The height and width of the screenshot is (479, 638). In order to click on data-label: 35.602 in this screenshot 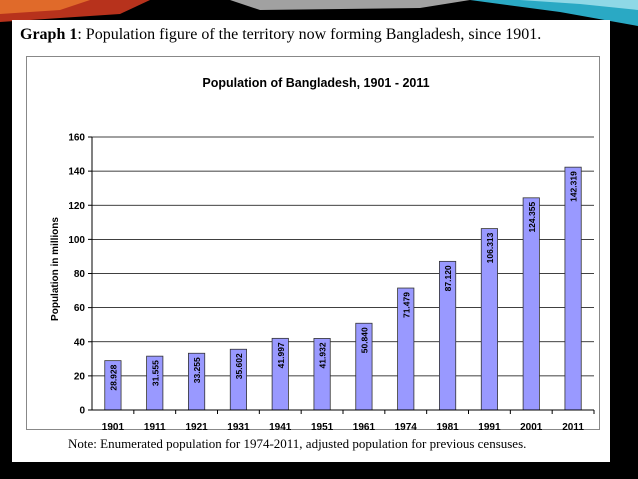, I will do `click(239, 366)`.